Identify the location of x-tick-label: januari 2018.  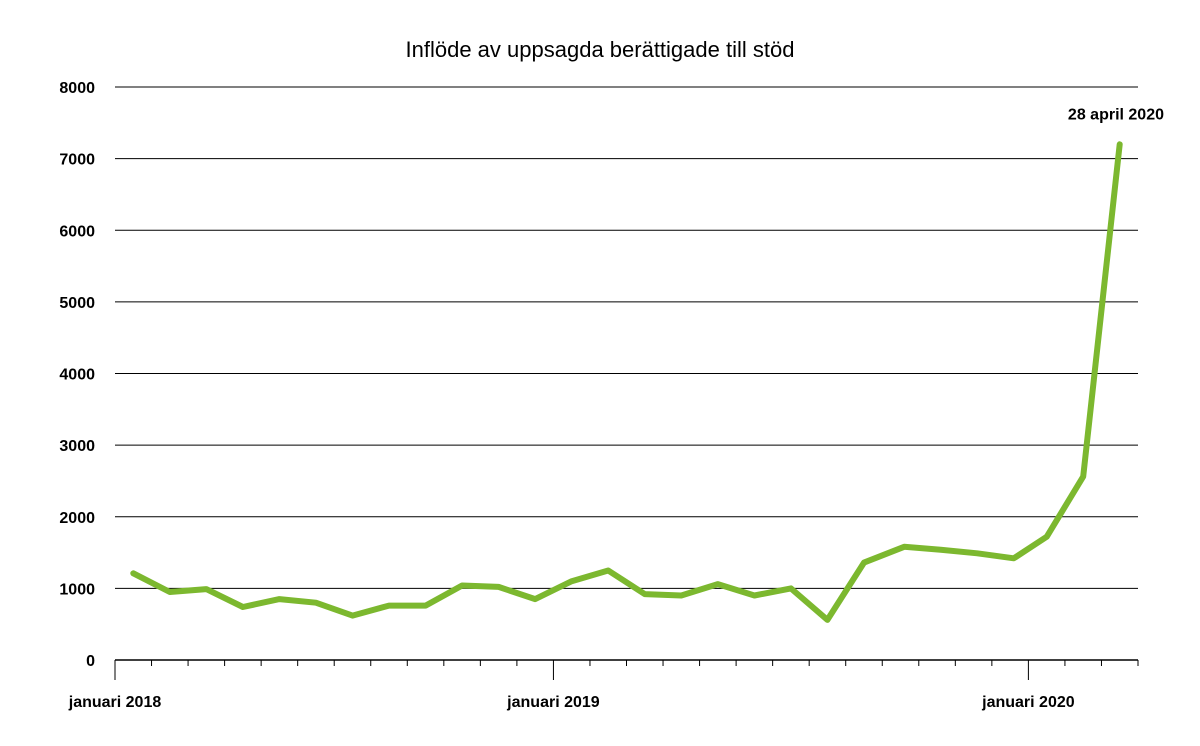
(115, 702).